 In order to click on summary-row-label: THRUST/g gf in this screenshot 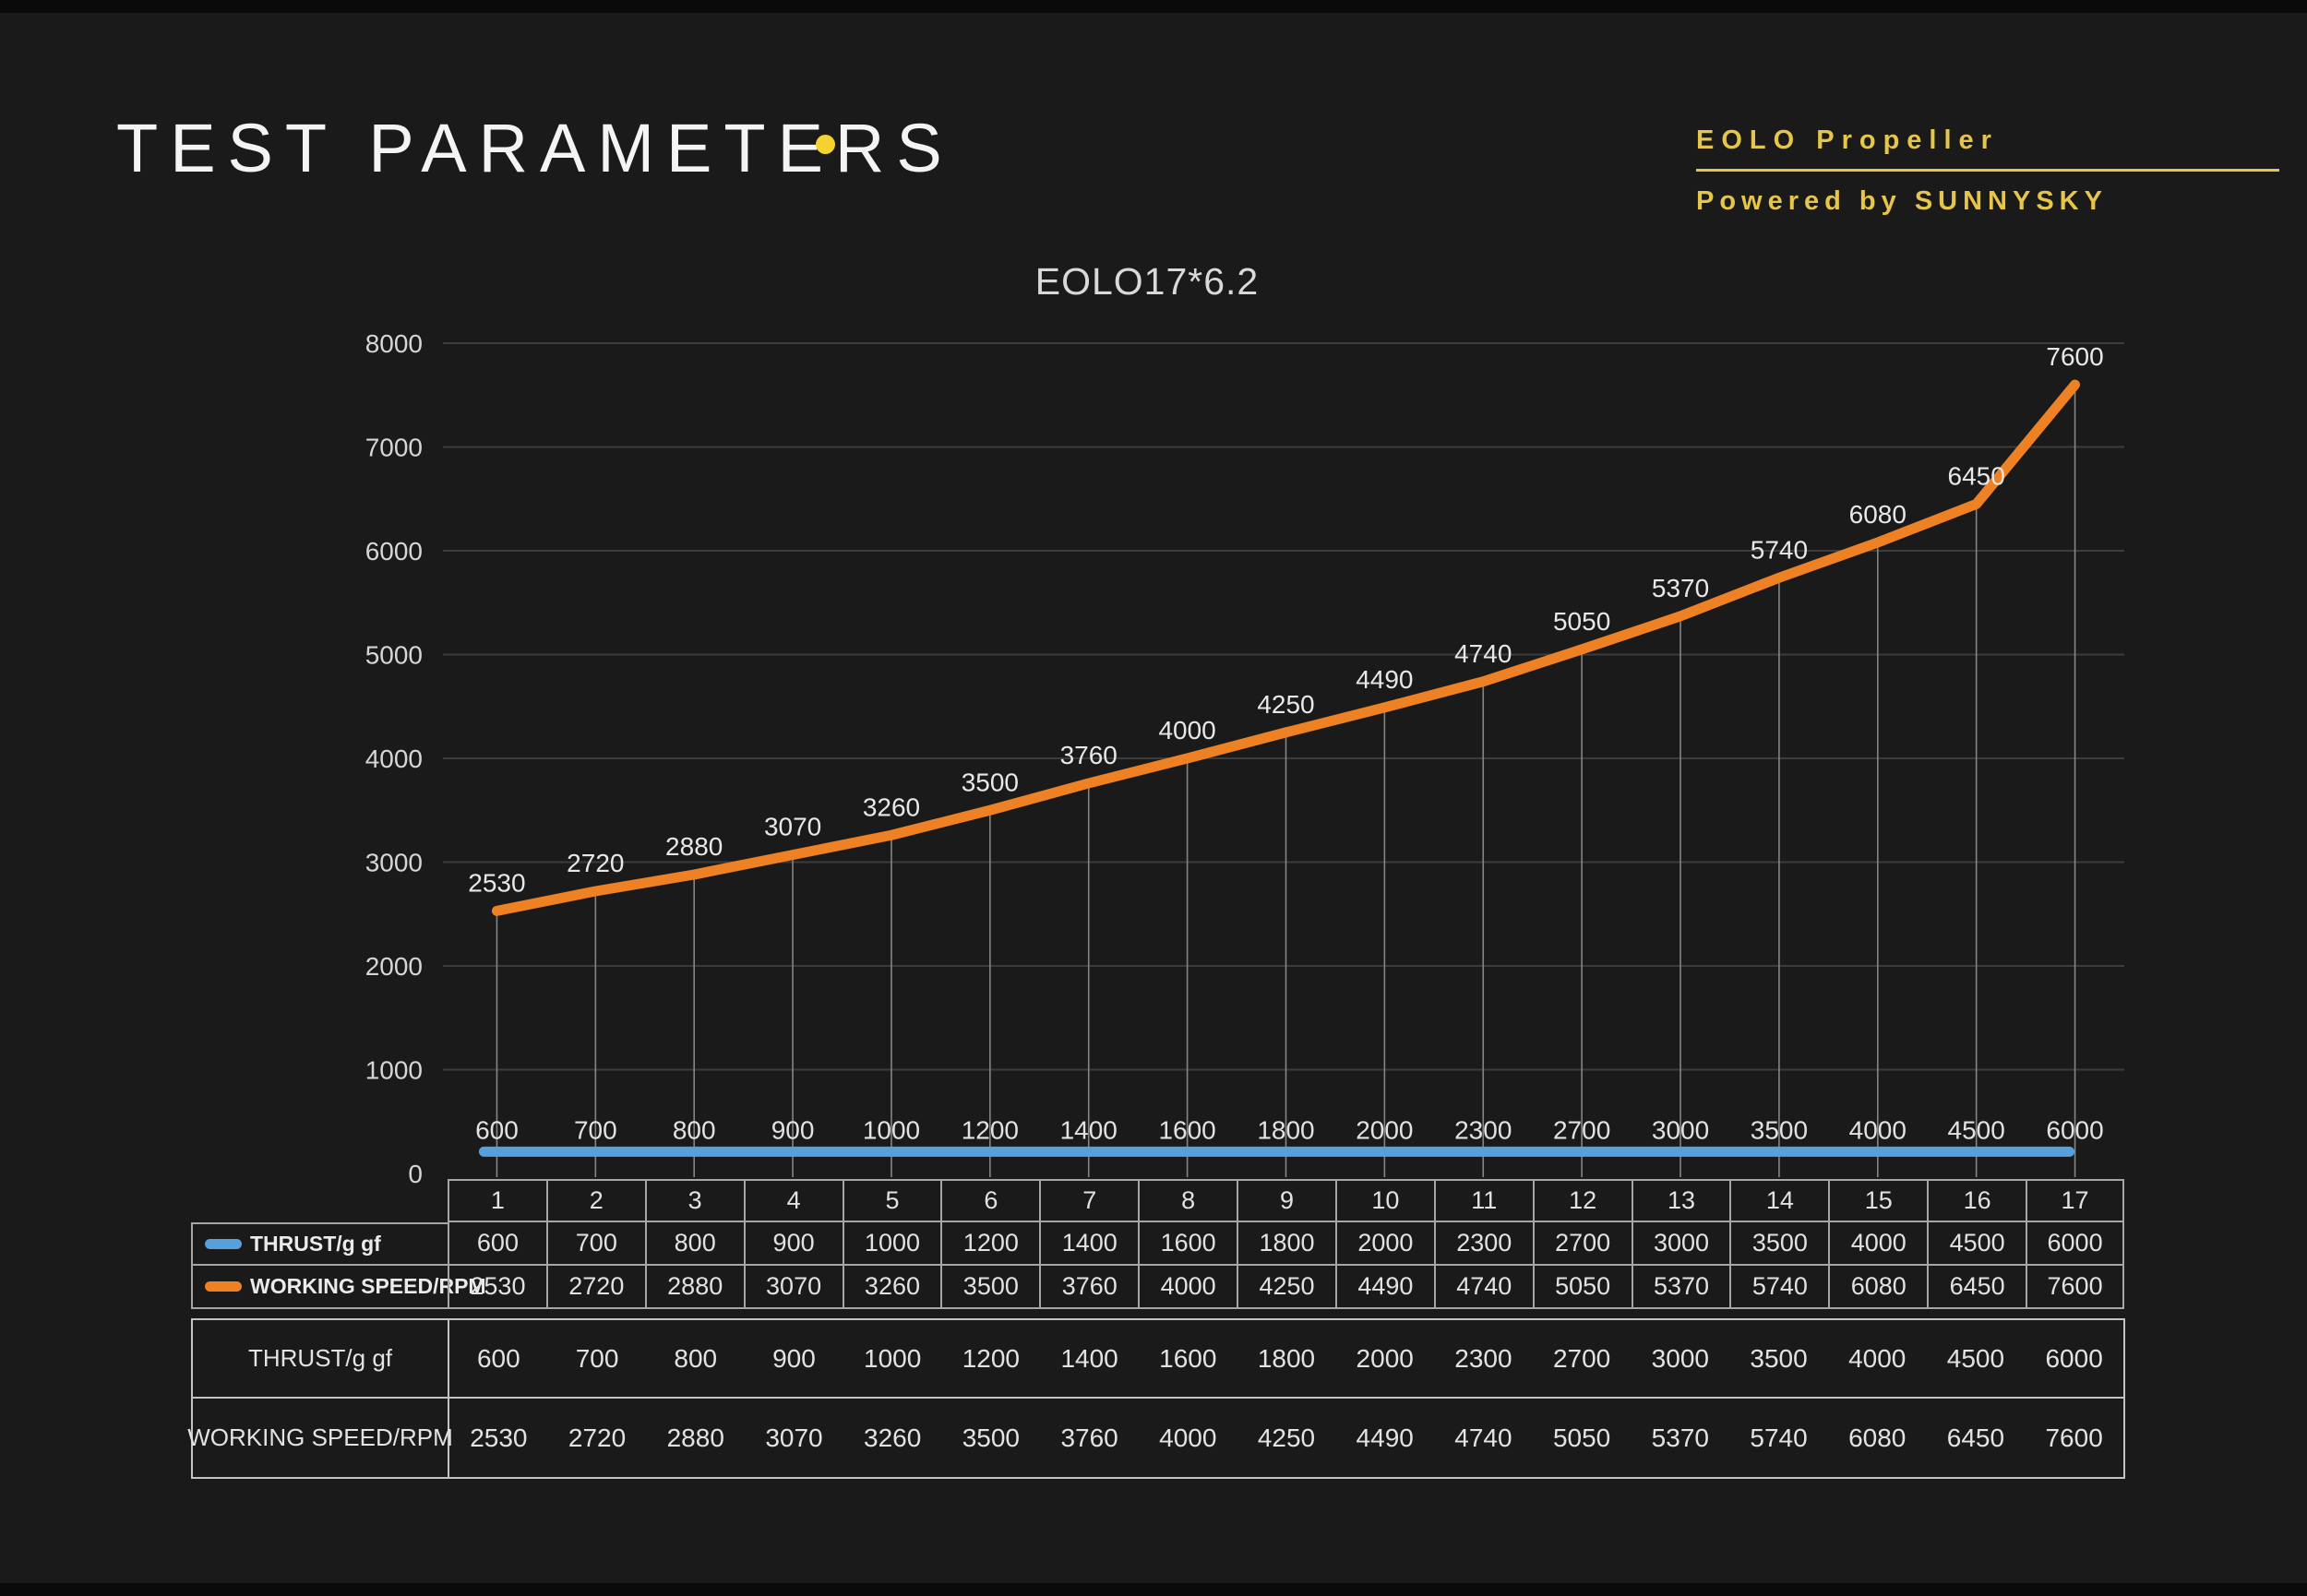, I will do `click(321, 1359)`.